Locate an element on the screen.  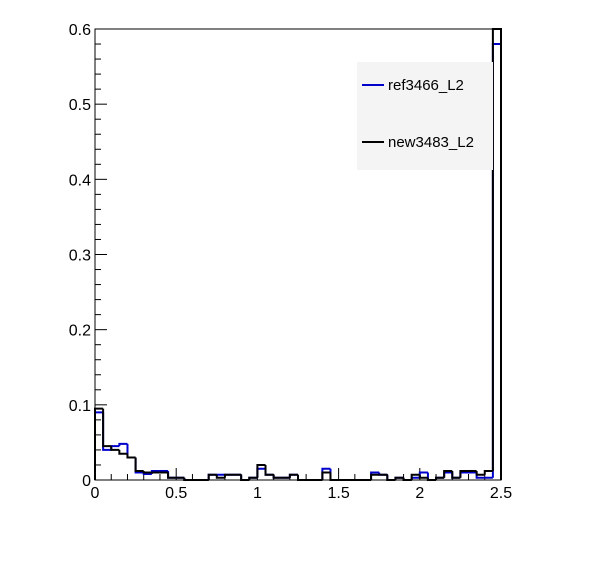
x-tick-label: 0.5 is located at coordinates (176, 493).